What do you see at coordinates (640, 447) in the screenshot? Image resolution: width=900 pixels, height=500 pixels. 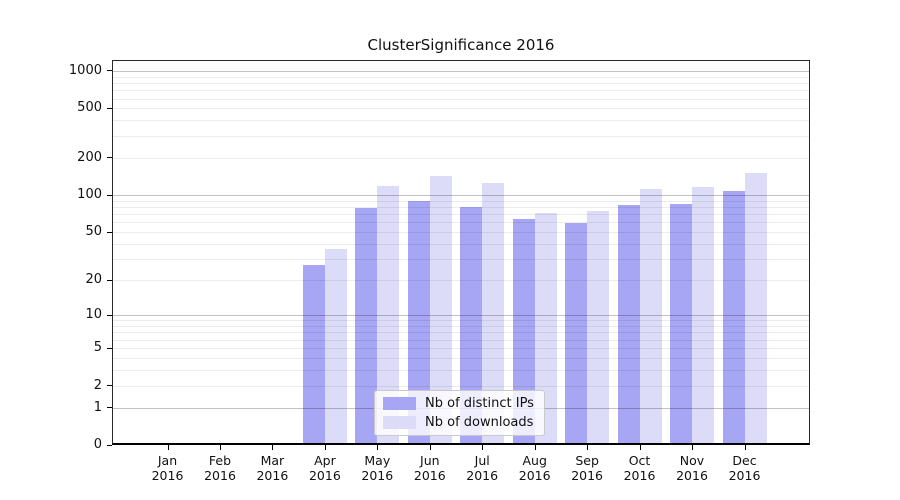 I see `x-tick-oct` at bounding box center [640, 447].